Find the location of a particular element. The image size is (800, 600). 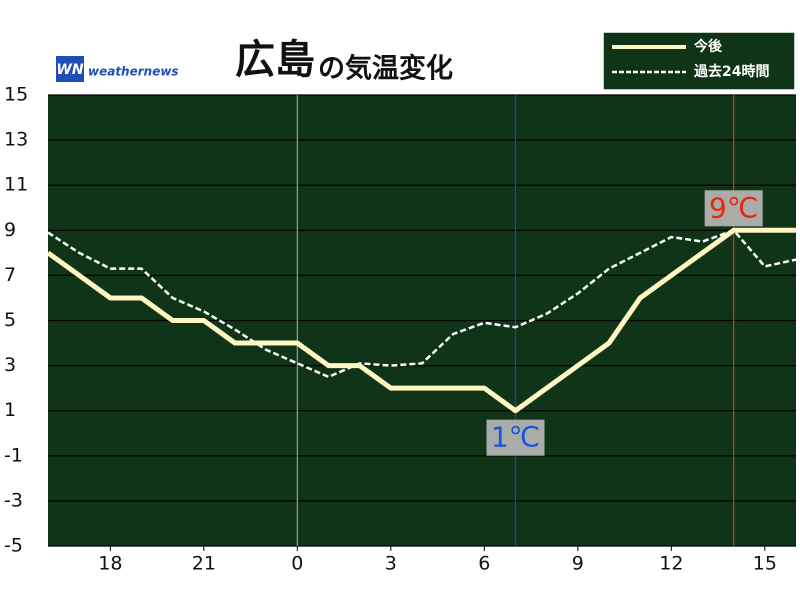

y-tick-label: 13 is located at coordinates (16, 140).